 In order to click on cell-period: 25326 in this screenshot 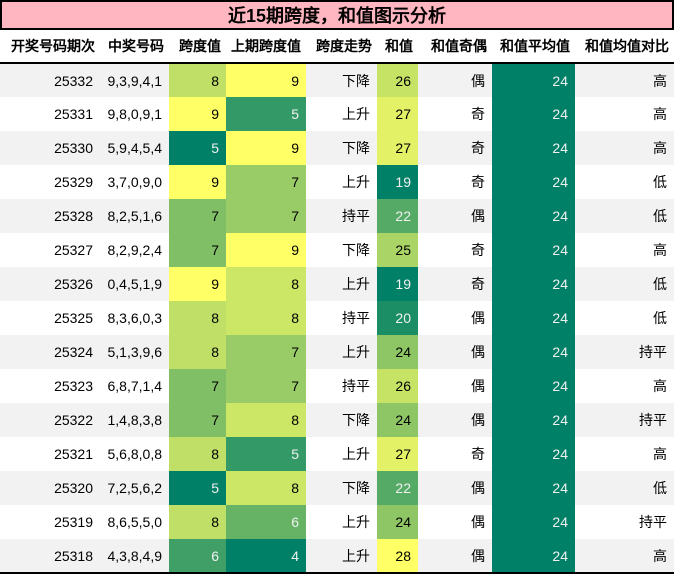, I will do `click(73, 284)`.